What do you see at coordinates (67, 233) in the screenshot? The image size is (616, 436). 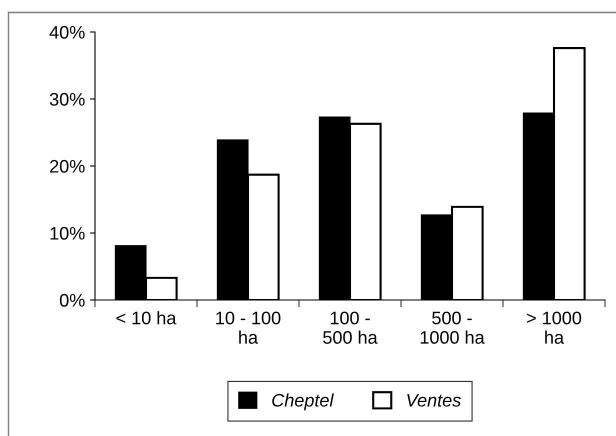 I see `y-tick-label: 10%` at bounding box center [67, 233].